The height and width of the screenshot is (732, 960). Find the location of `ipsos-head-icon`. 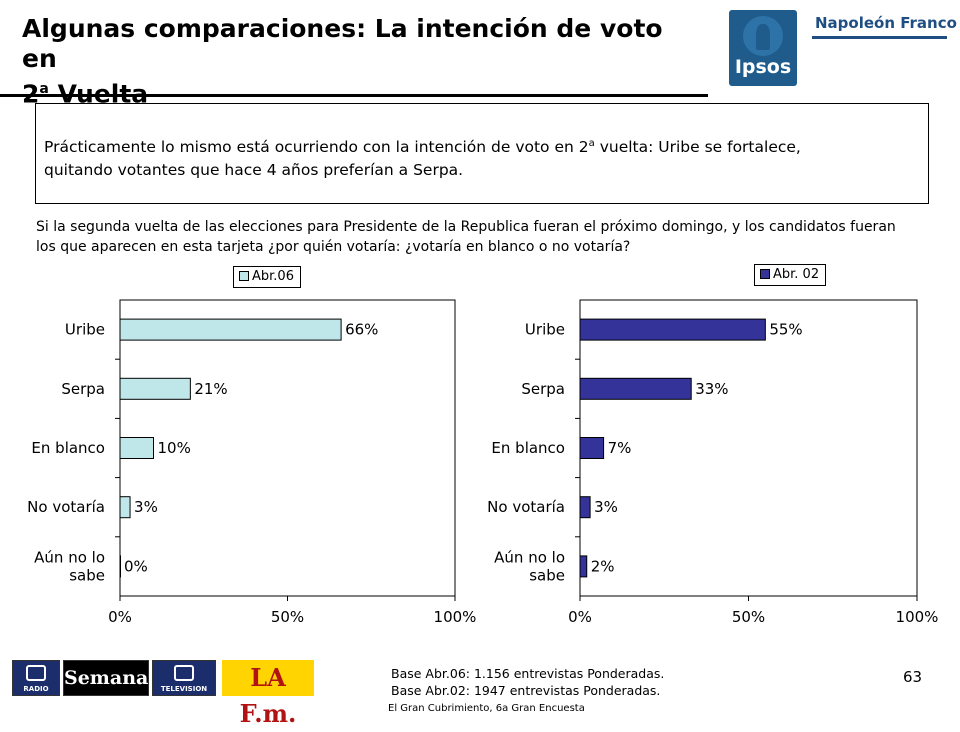

ipsos-head-icon is located at coordinates (763, 36).